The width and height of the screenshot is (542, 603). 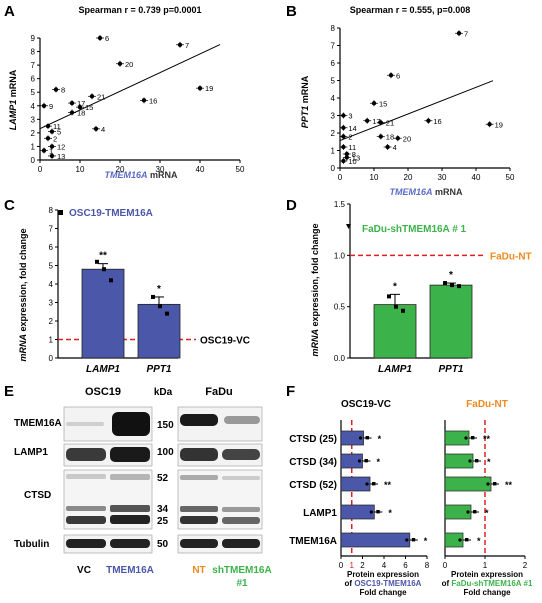 What do you see at coordinates (38, 423) in the screenshot?
I see `western-row-label: TMEM16A` at bounding box center [38, 423].